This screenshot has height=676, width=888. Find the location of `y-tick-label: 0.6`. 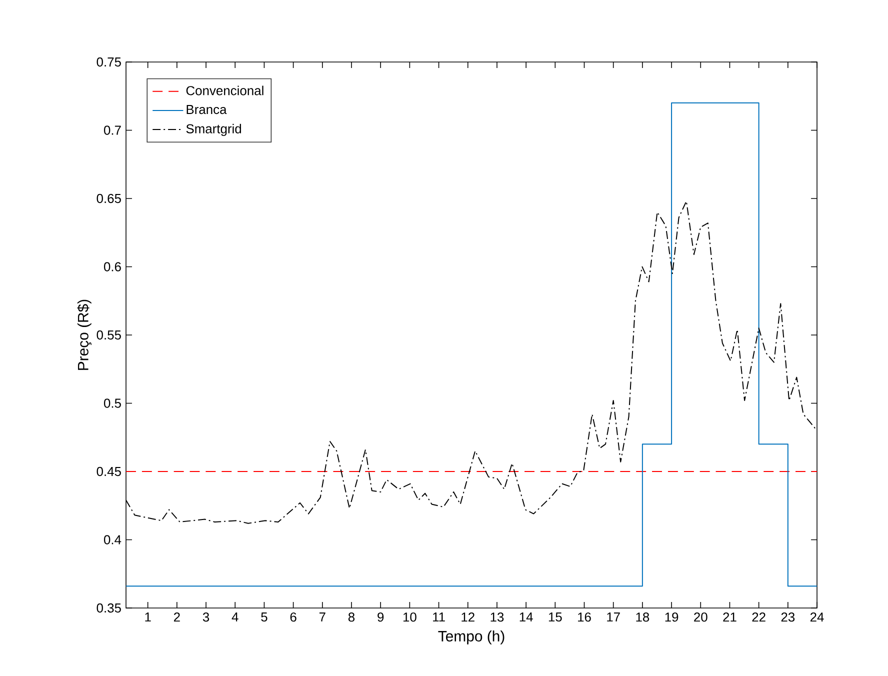

y-tick-label: 0.6 is located at coordinates (112, 267).